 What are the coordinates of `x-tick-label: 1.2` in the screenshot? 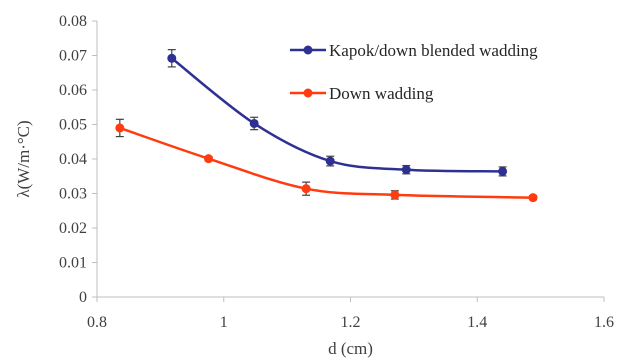 It's located at (351, 322).